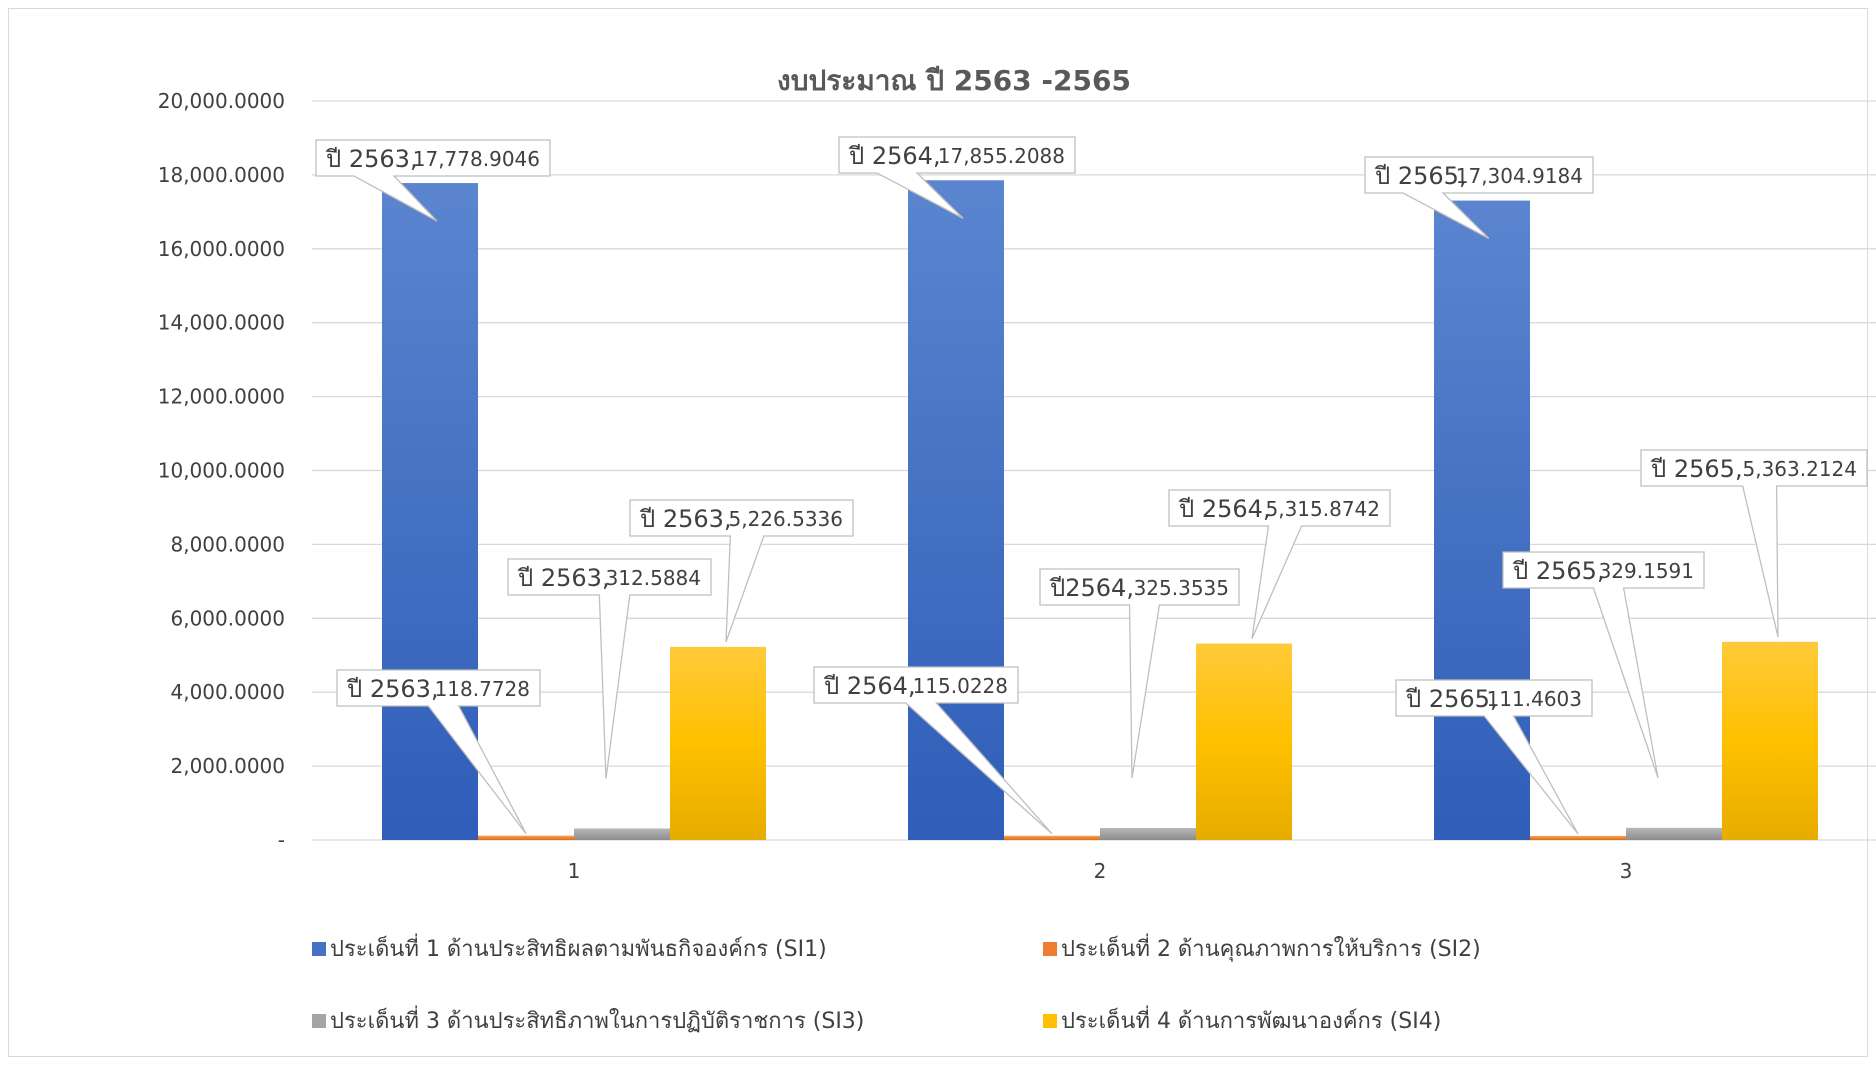  Describe the element at coordinates (574, 871) in the screenshot. I see `x-category-label: 1` at that location.